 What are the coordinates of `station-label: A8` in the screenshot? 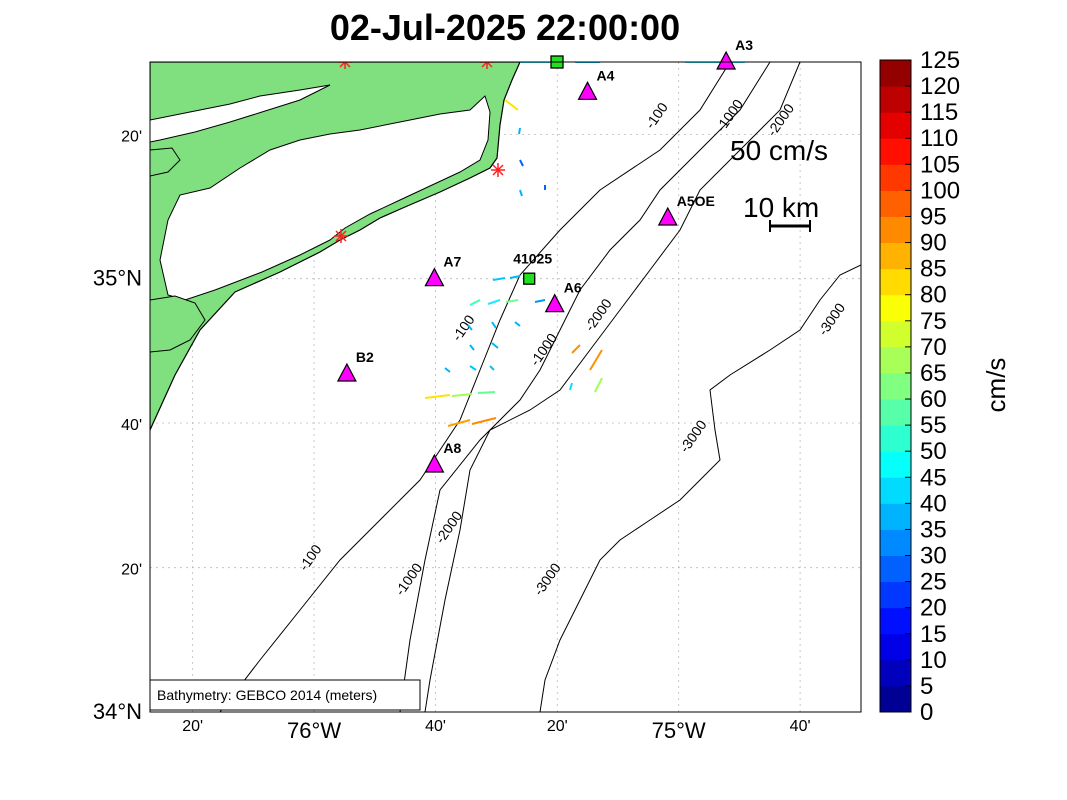 It's located at (452, 448).